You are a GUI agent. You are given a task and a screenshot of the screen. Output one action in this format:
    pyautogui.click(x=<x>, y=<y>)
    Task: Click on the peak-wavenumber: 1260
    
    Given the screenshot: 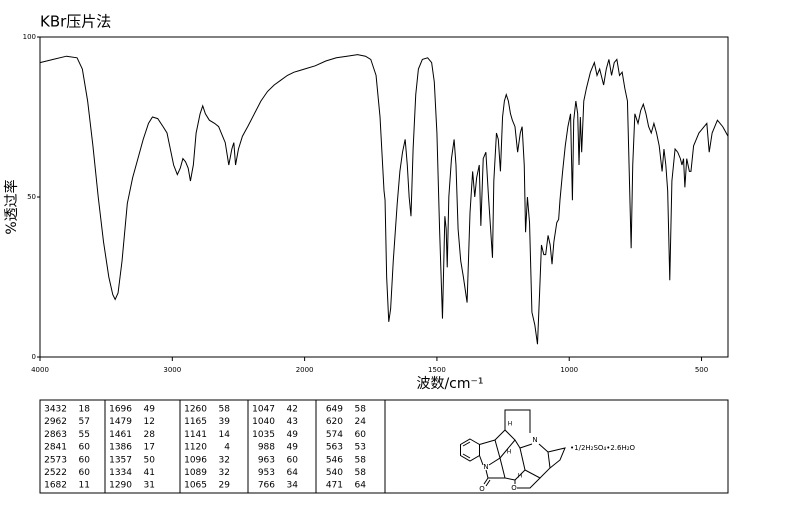 What is the action you would take?
    pyautogui.click(x=195, y=410)
    